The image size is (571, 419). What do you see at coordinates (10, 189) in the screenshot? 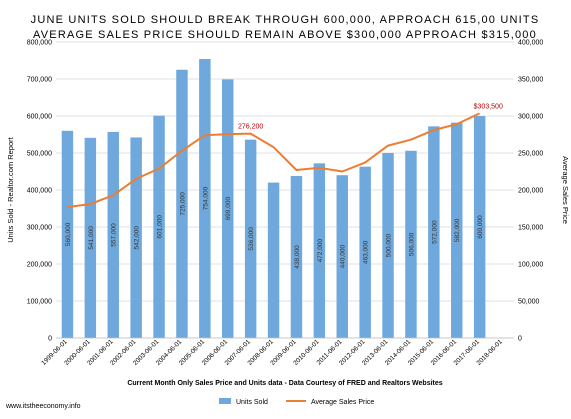
I see `y-axis-left-title: Units Sold - Realtor.com Report` at bounding box center [10, 189].